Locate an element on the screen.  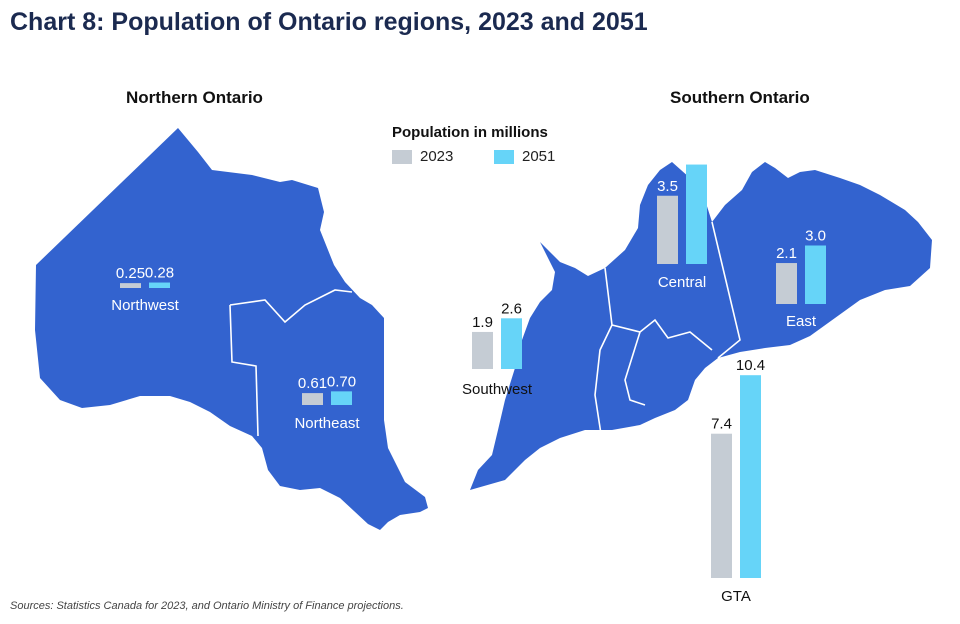
northern-ontario-title: Northern Ontario is located at coordinates (194, 97).